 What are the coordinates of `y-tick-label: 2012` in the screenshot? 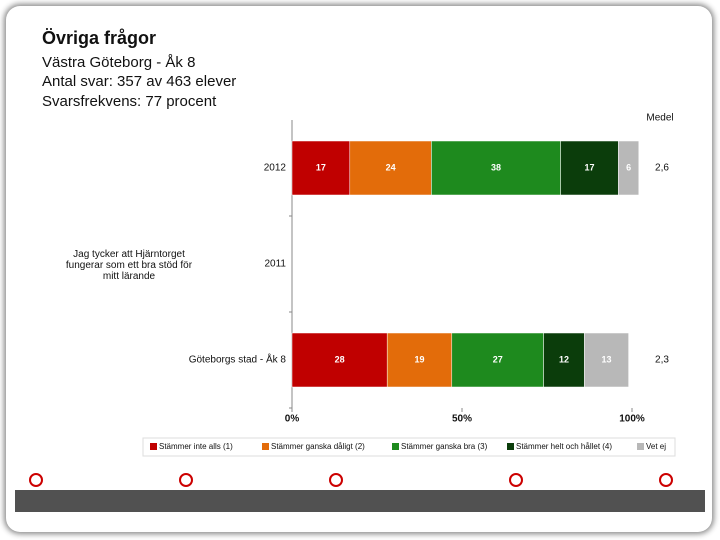 It's located at (275, 168).